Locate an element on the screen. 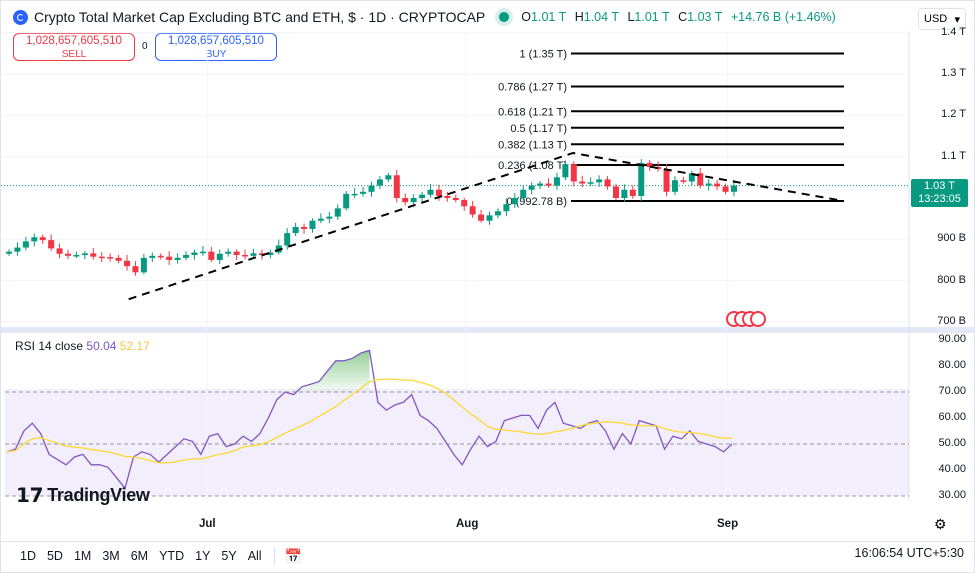  rsi-legend: RSI 14 close 50.04 52.17 is located at coordinates (82, 346).